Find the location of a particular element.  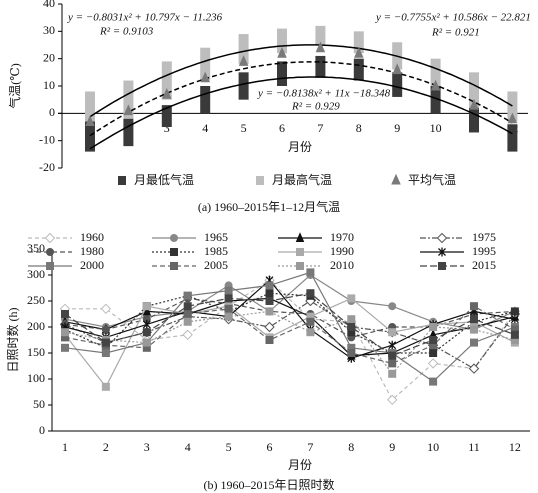

equation: y = −0.8031x² + 10.797x − 11.236 is located at coordinates (145, 18).